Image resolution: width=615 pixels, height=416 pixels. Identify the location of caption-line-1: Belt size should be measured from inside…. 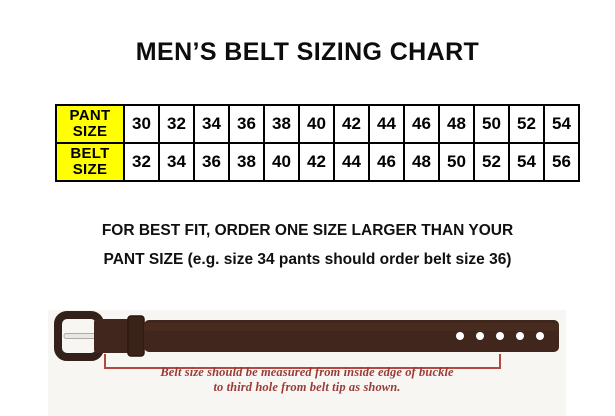
(307, 372).